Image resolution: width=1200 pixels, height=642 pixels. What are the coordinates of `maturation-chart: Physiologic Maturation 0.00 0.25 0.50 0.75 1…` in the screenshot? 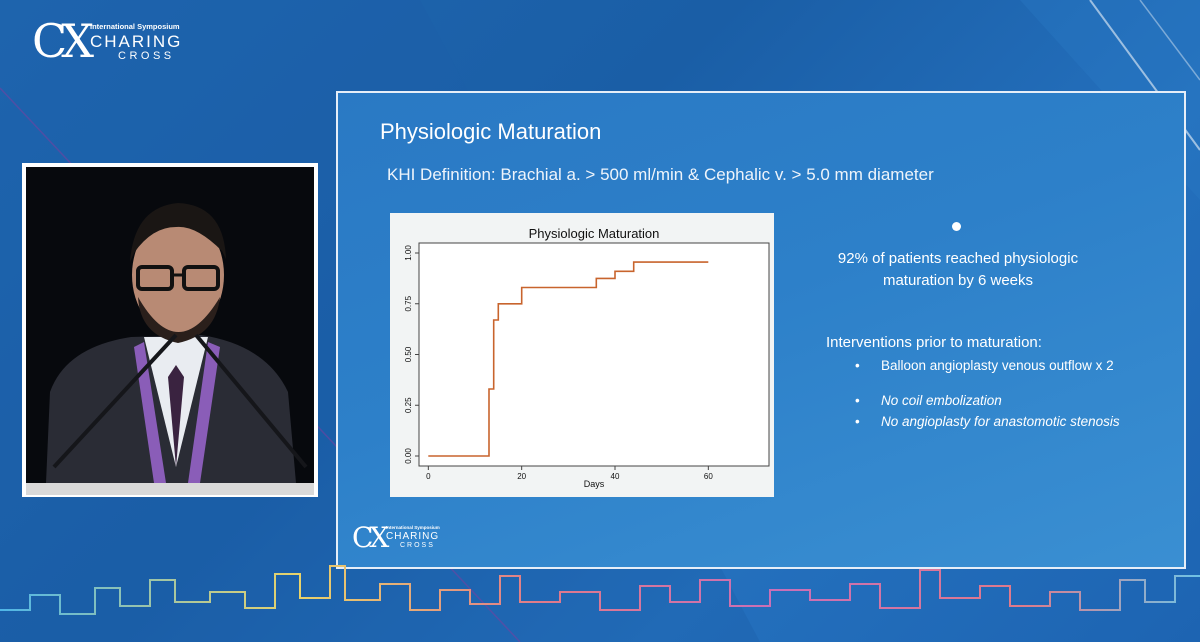 It's located at (582, 355).